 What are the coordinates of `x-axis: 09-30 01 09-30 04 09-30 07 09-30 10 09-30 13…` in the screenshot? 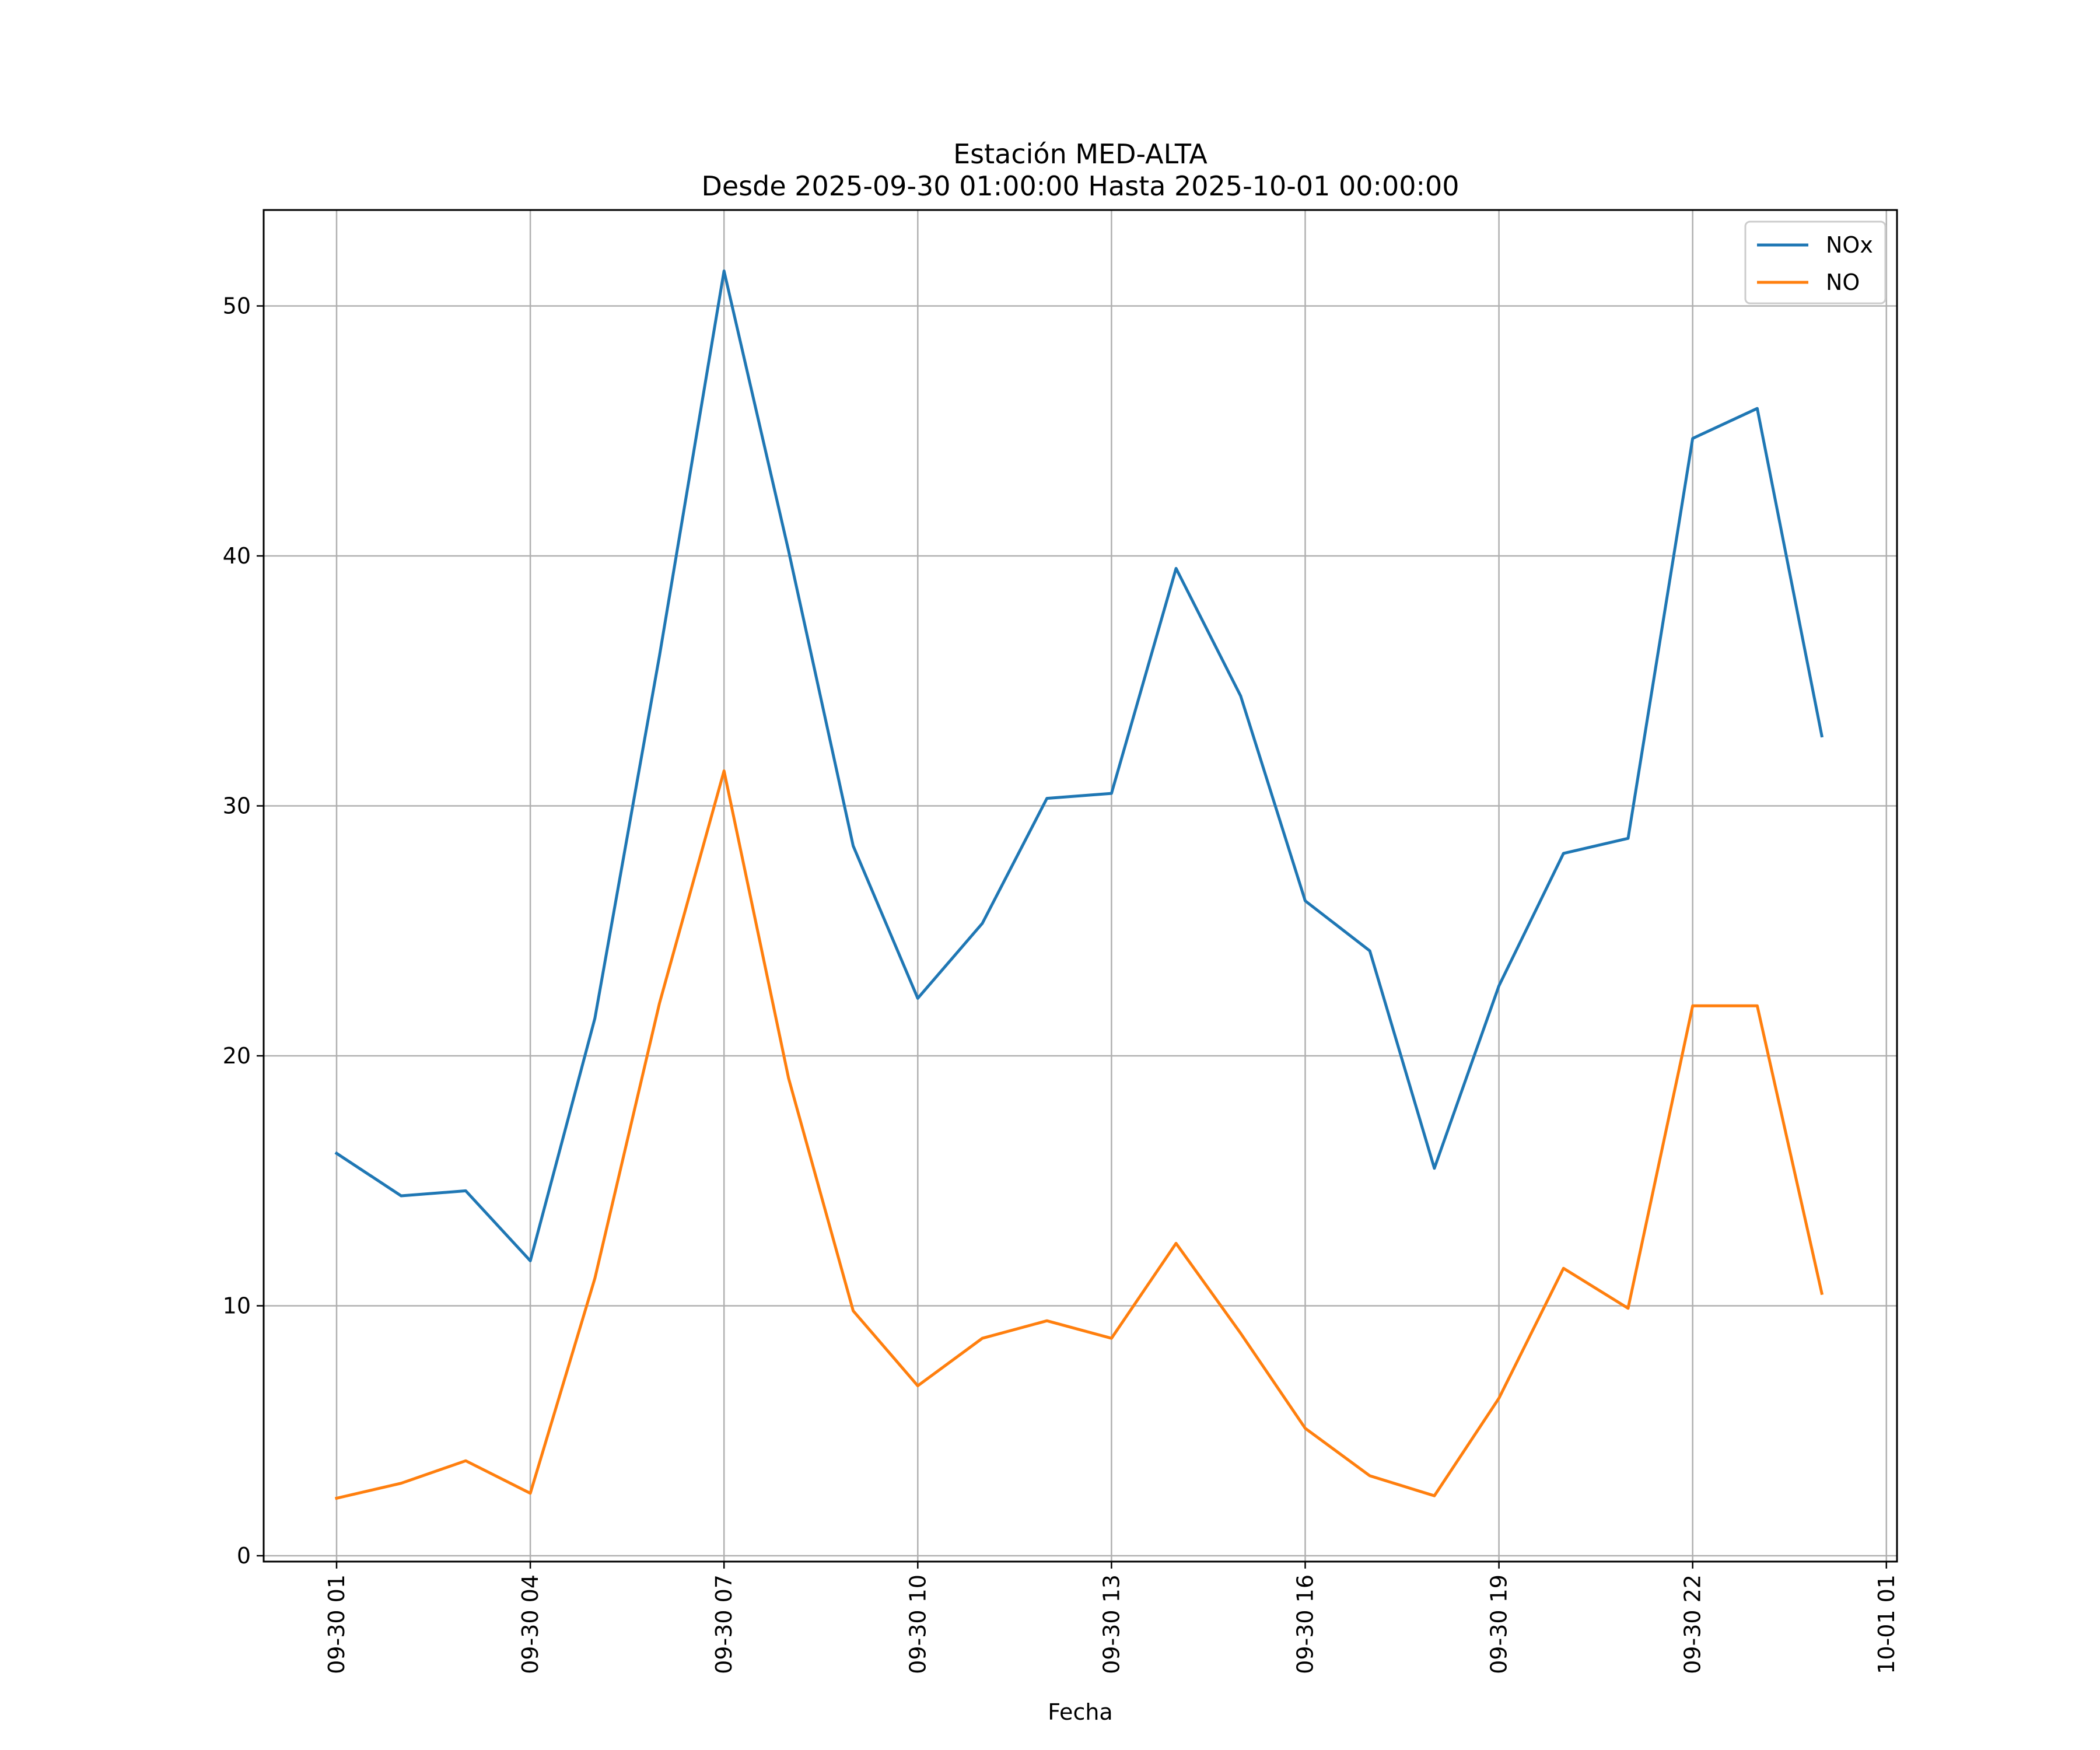 It's located at (1111, 1618).